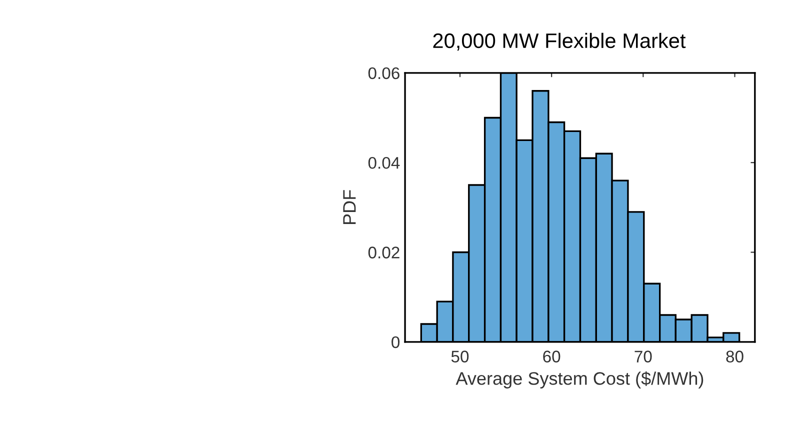 Image resolution: width=788 pixels, height=429 pixels. What do you see at coordinates (460, 356) in the screenshot?
I see `x-tick-label: 50` at bounding box center [460, 356].